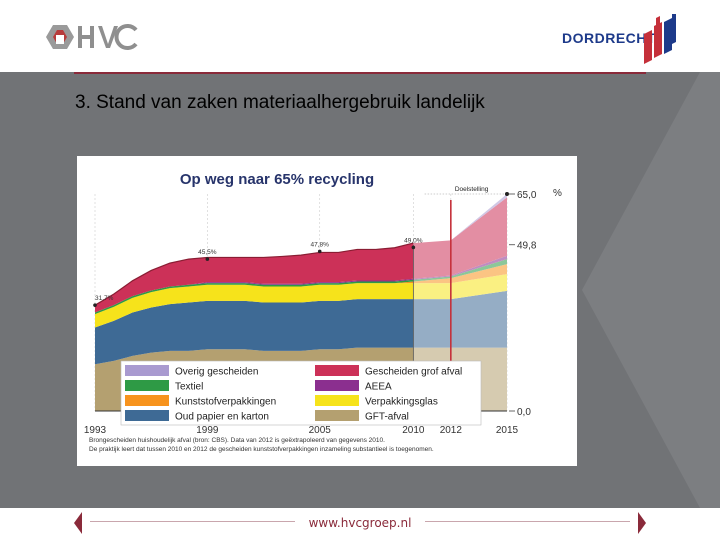  I want to click on y-tick-label: 65,0, so click(527, 195).